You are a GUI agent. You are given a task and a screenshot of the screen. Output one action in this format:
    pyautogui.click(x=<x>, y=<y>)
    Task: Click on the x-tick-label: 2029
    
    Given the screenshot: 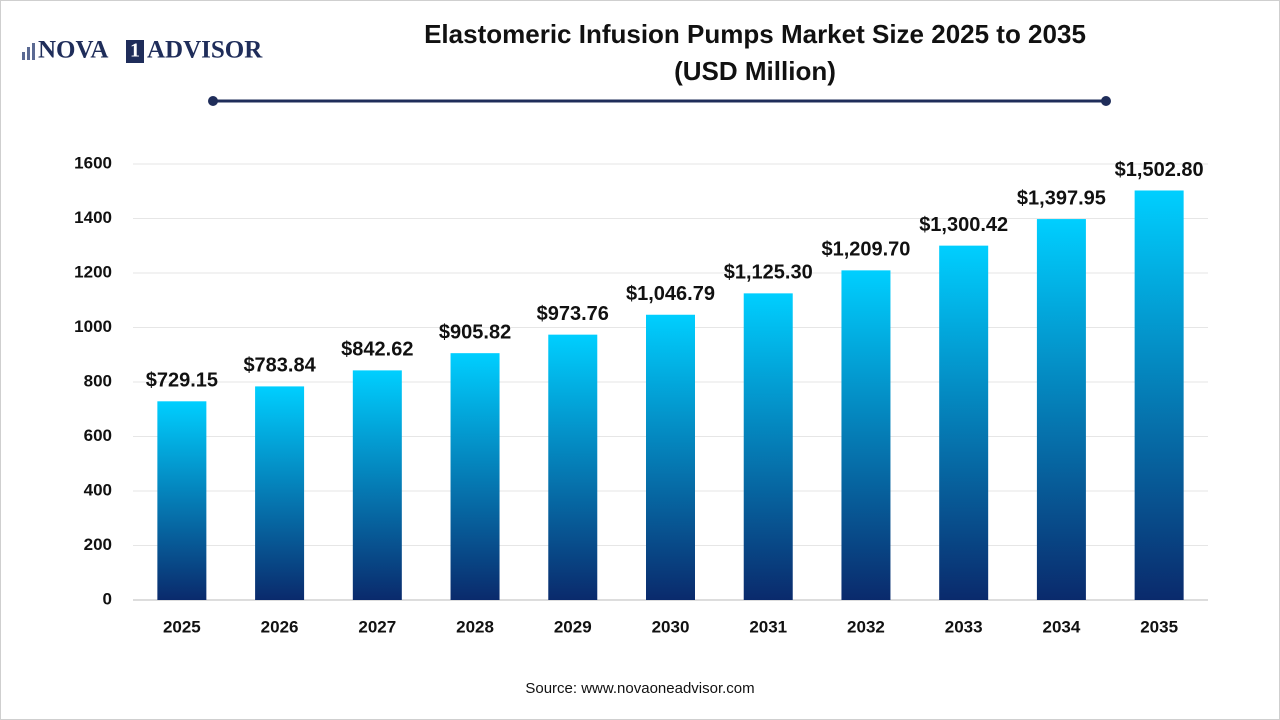 What is the action you would take?
    pyautogui.click(x=573, y=626)
    